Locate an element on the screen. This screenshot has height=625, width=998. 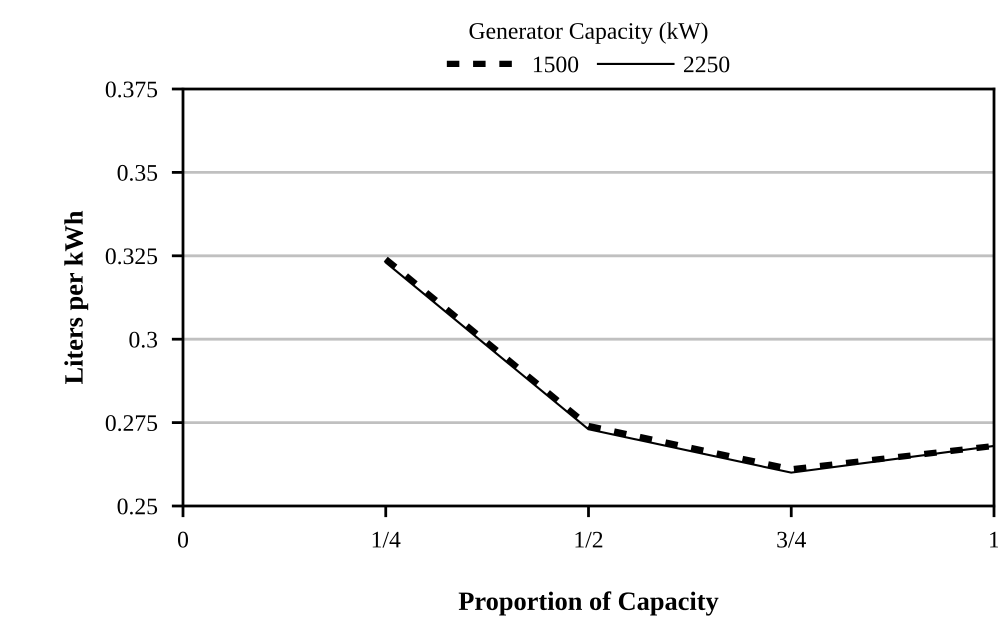
legend-label: 2250 is located at coordinates (707, 64).